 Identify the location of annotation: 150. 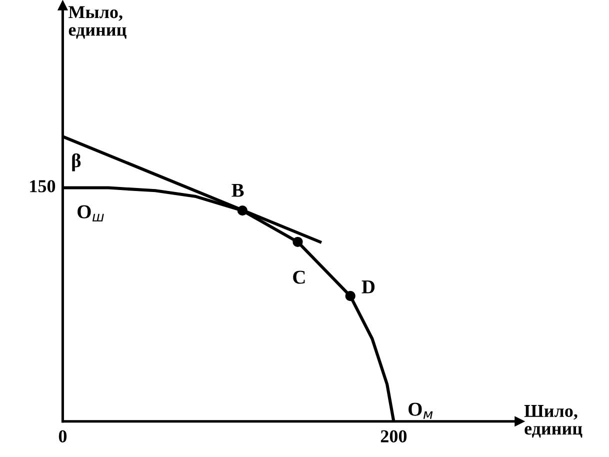
(43, 186).